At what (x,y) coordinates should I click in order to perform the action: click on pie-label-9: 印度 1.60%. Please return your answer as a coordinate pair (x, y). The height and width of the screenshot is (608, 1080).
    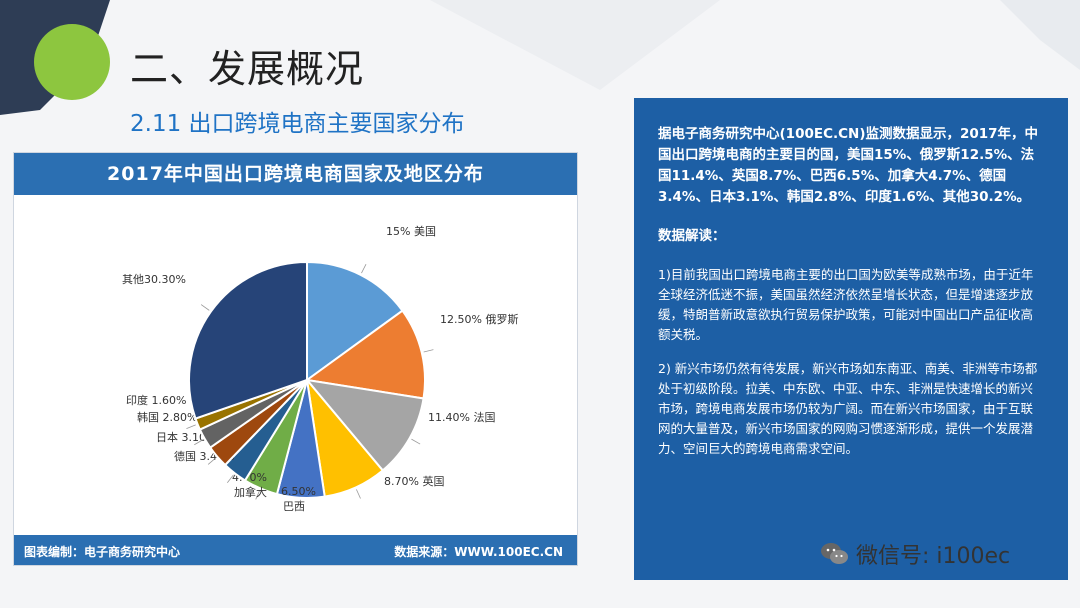
    Looking at the image, I should click on (156, 400).